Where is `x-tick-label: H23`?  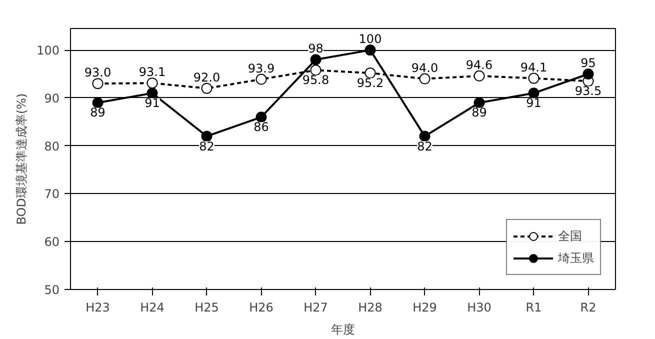 x-tick-label: H23 is located at coordinates (98, 307).